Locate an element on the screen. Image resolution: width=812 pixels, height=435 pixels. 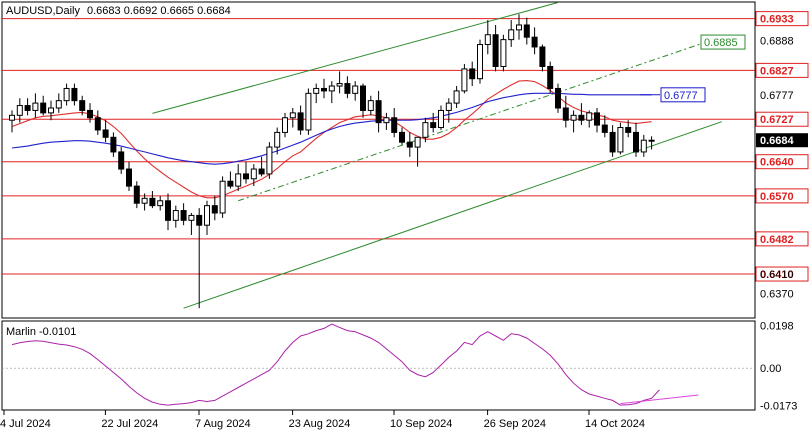
level-label: 0.6727 is located at coordinates (777, 120).